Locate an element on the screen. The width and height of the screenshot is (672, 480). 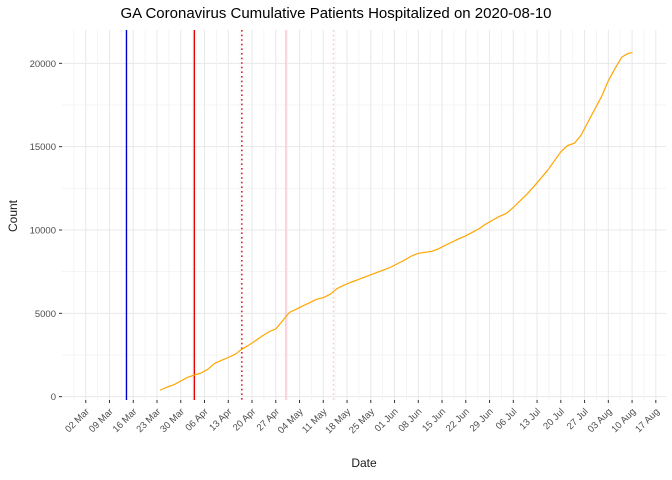
x-tick-label: 30 Mar is located at coordinates (172, 420).